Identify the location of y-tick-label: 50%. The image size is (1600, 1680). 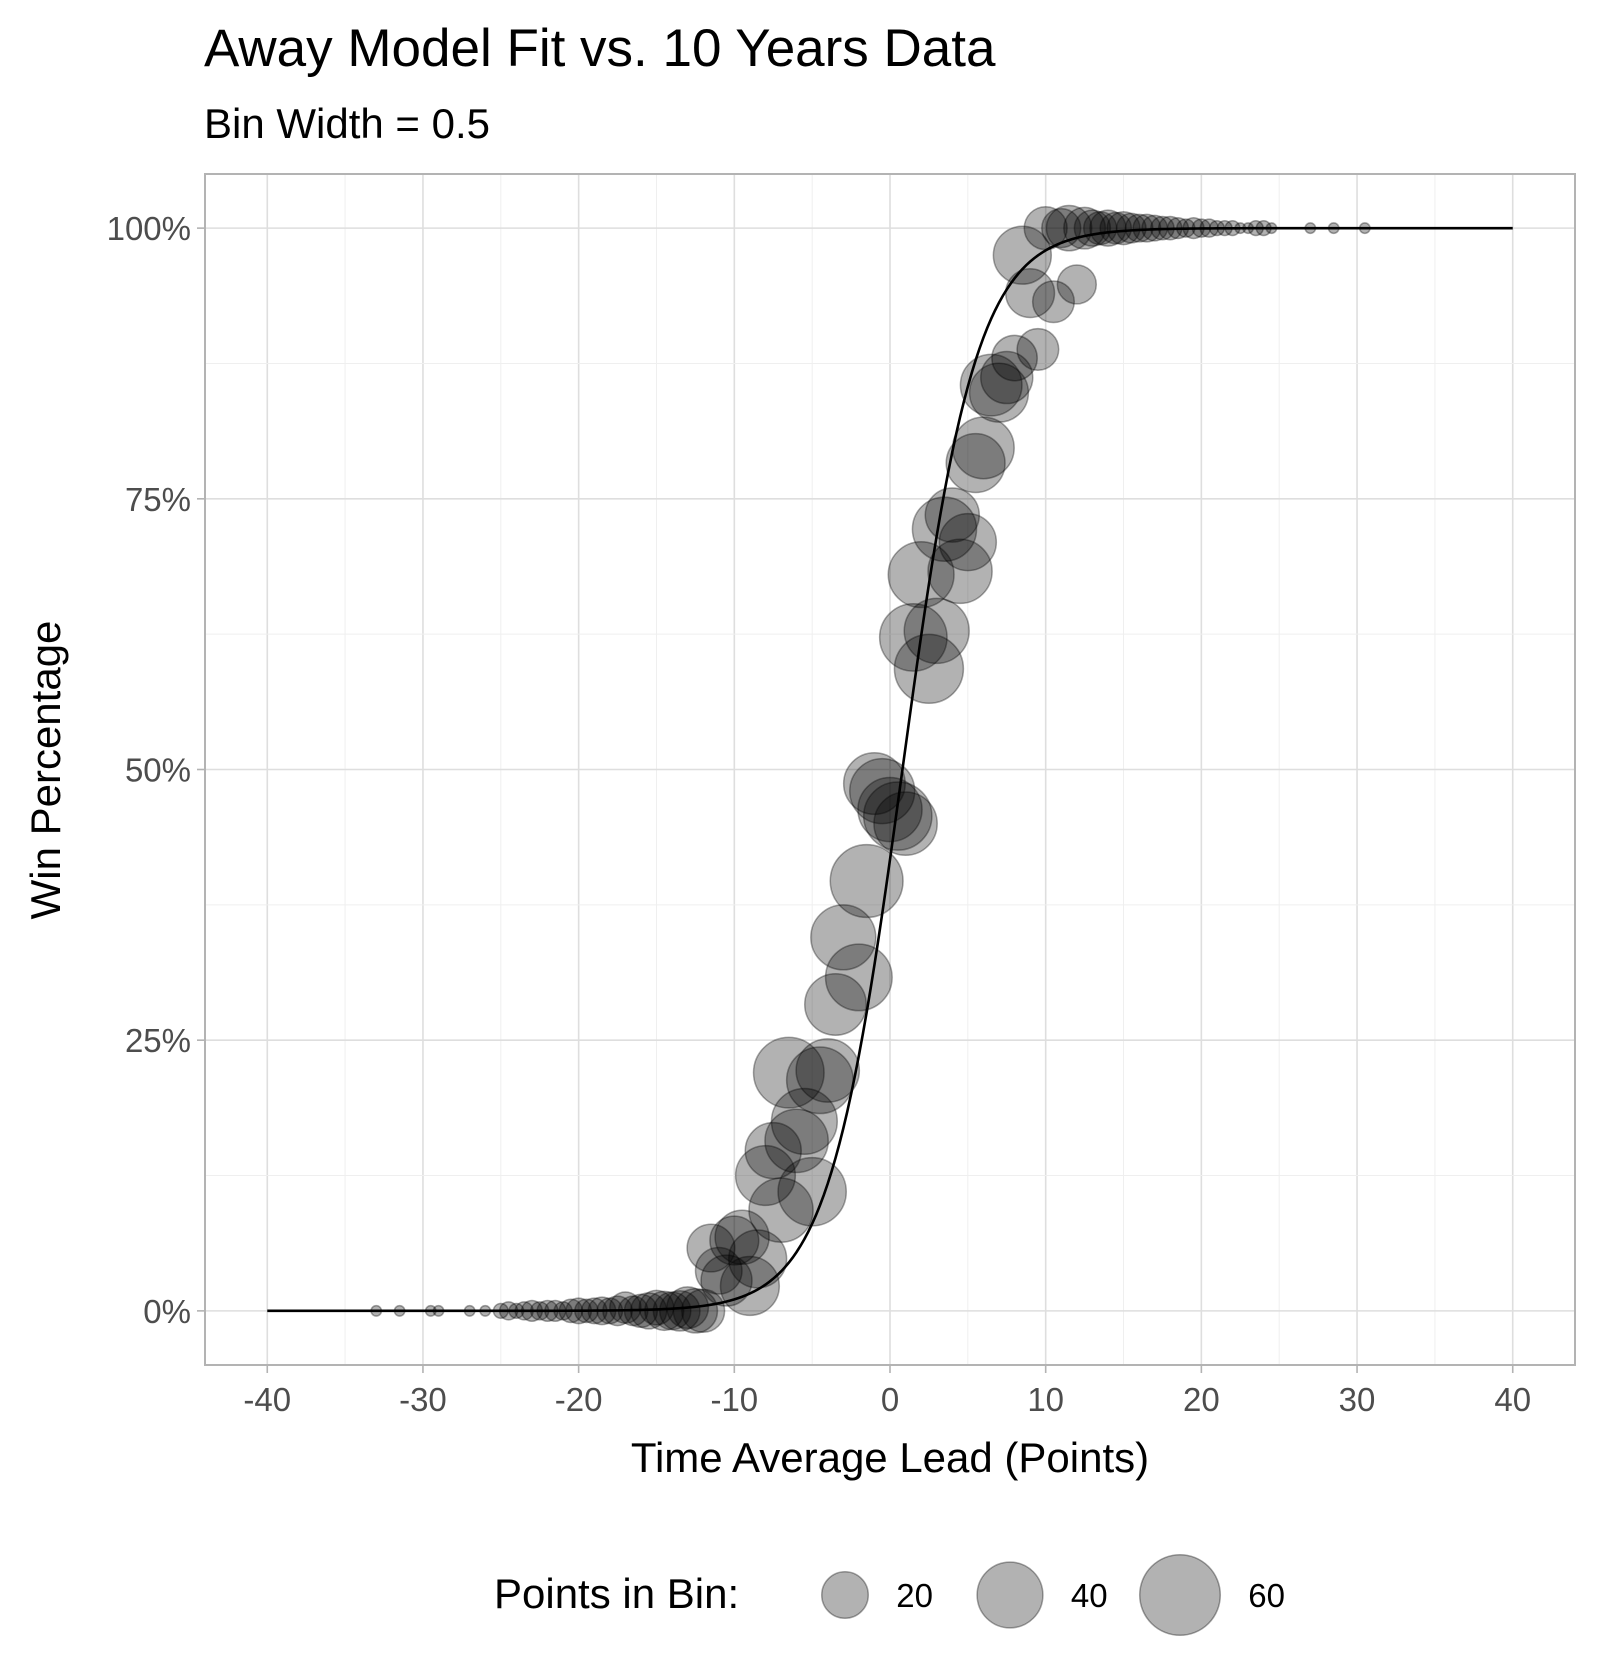
(158, 770).